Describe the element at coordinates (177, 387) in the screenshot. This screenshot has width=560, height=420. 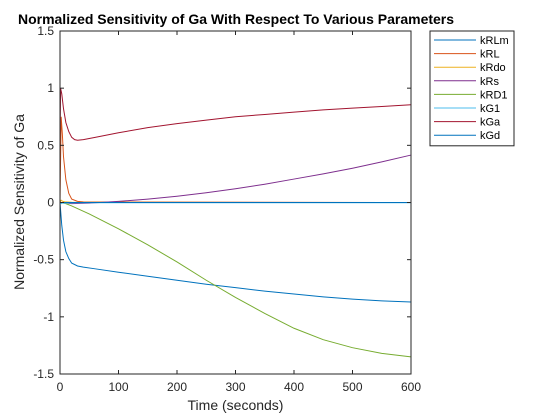
I see `x-tick-label: 200` at that location.